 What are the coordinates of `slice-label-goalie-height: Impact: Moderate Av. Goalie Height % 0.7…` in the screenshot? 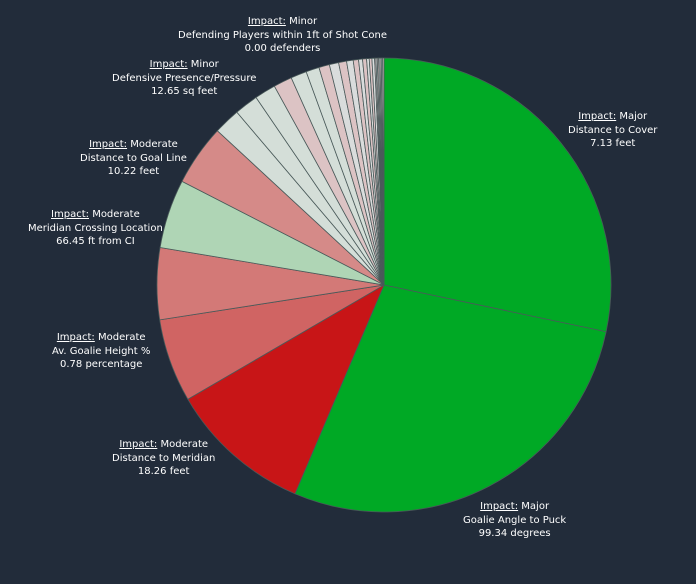 It's located at (101, 351).